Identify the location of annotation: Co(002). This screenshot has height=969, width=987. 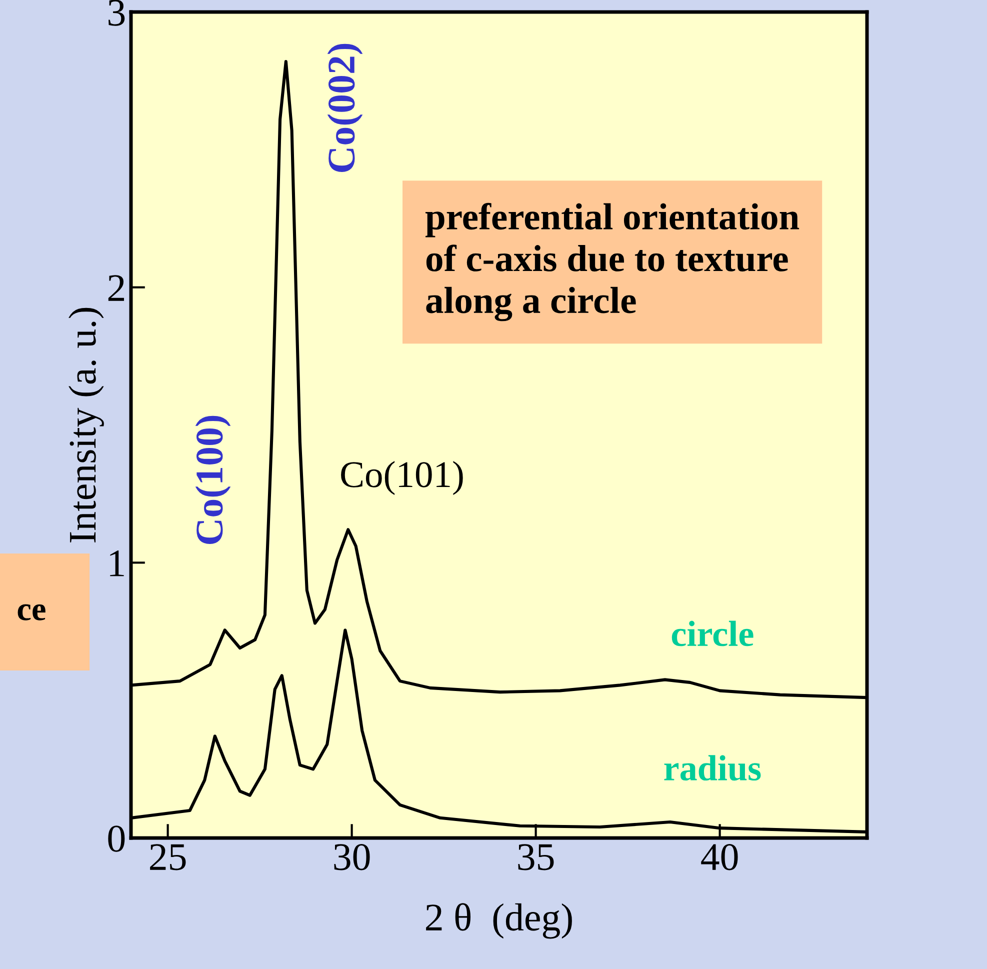
(345, 108).